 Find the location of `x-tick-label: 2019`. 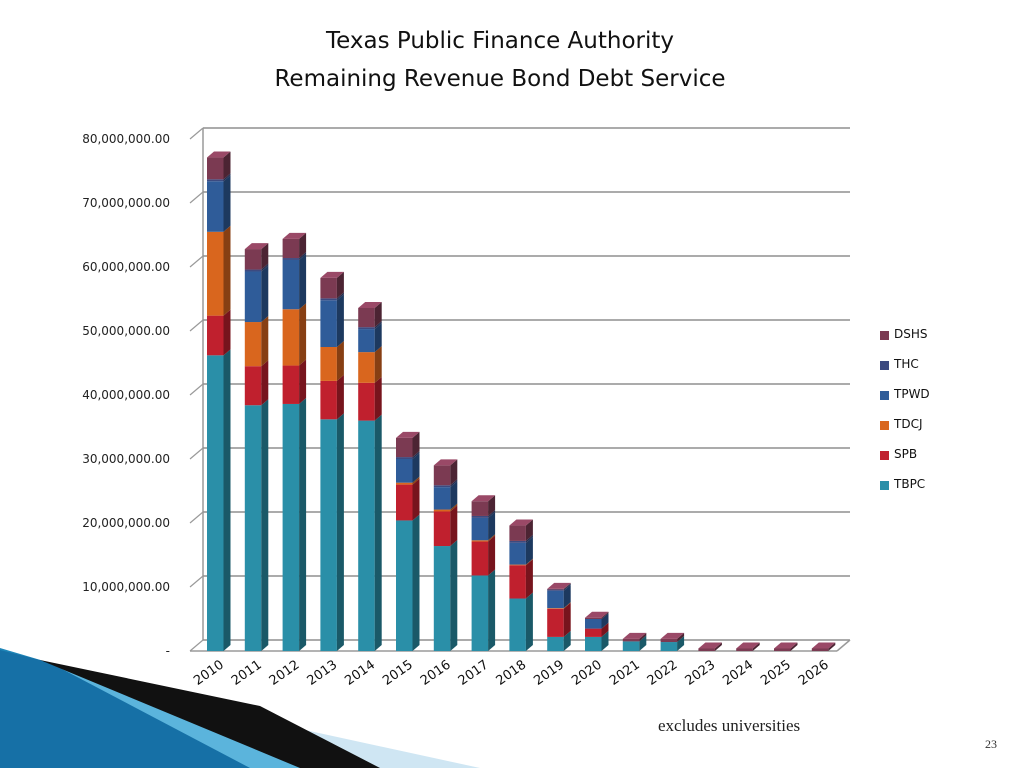

x-tick-label: 2019 is located at coordinates (549, 672).